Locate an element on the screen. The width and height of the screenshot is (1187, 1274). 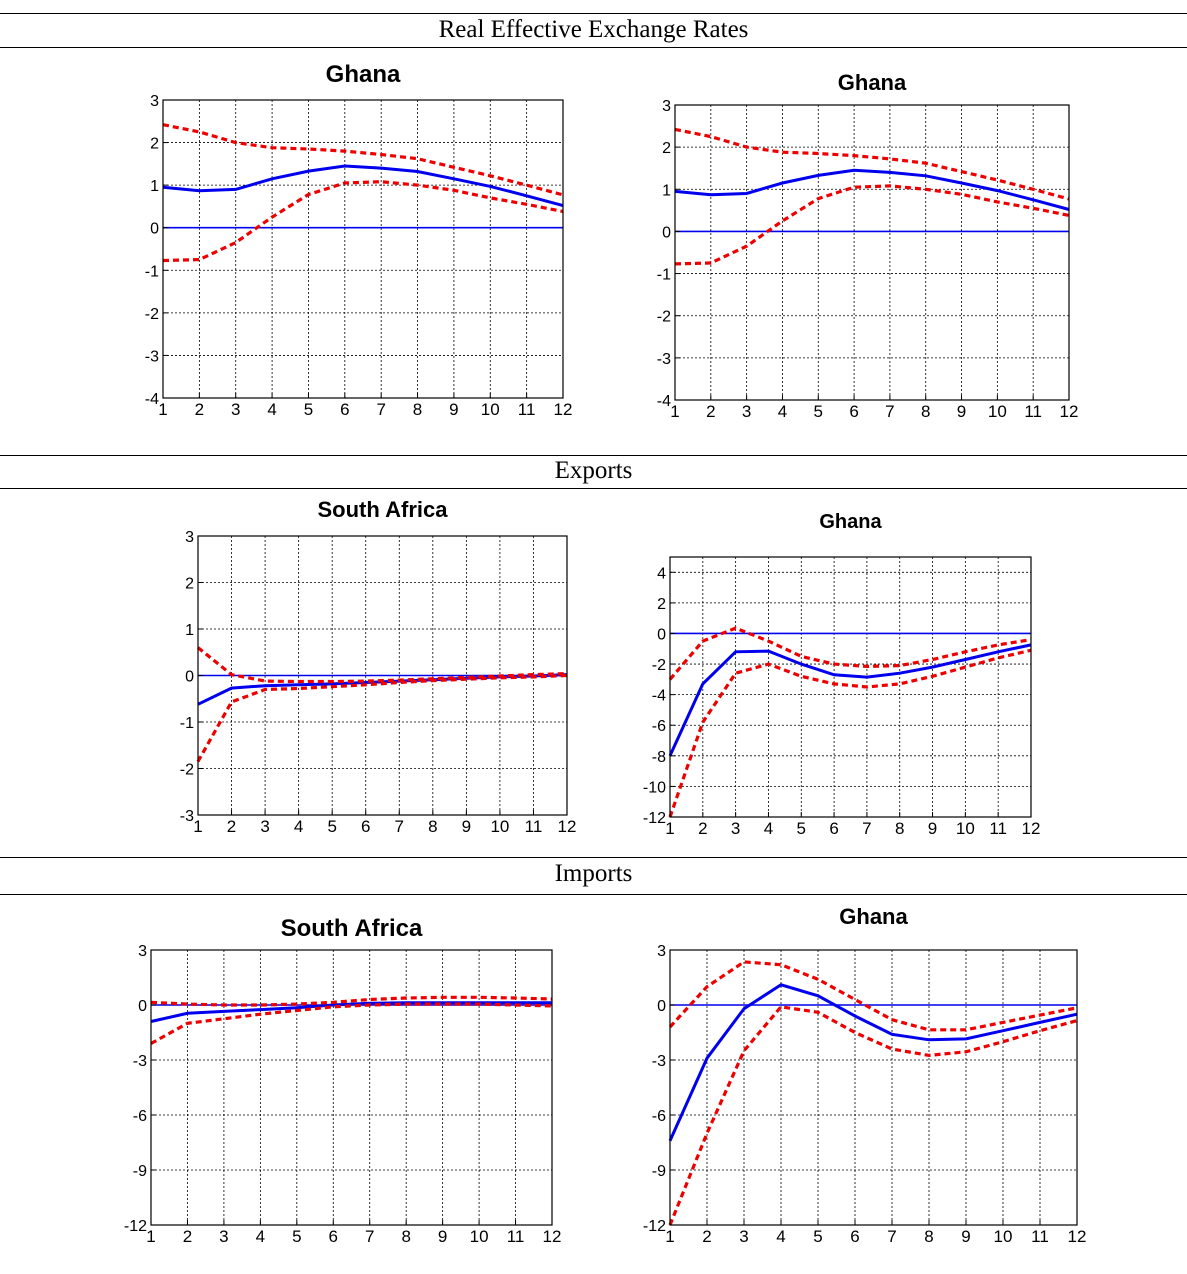
section-title-exports: Exports is located at coordinates (593, 470).